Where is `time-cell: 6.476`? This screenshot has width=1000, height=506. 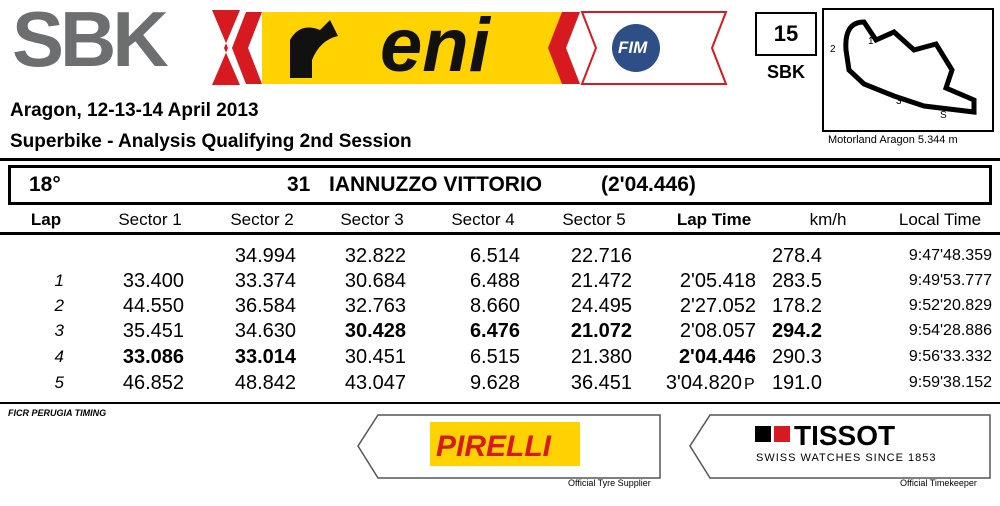
time-cell: 6.476 is located at coordinates (494, 331).